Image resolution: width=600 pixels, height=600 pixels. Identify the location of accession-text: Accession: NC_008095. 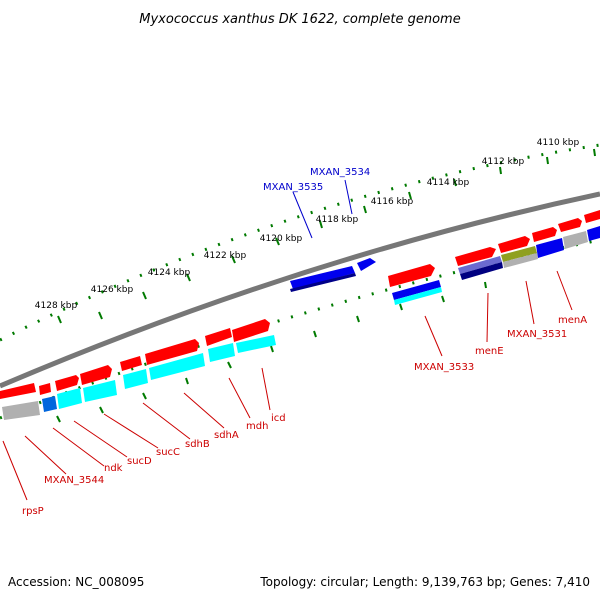
(76, 582).